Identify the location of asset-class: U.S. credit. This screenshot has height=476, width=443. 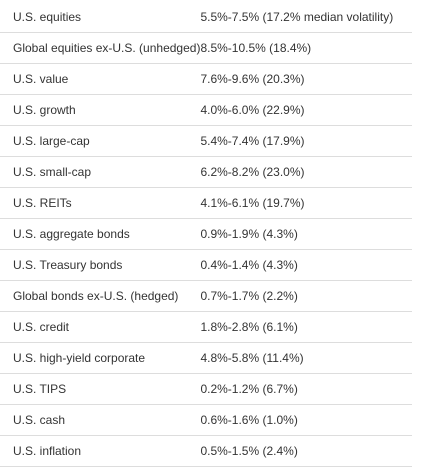
(100, 327).